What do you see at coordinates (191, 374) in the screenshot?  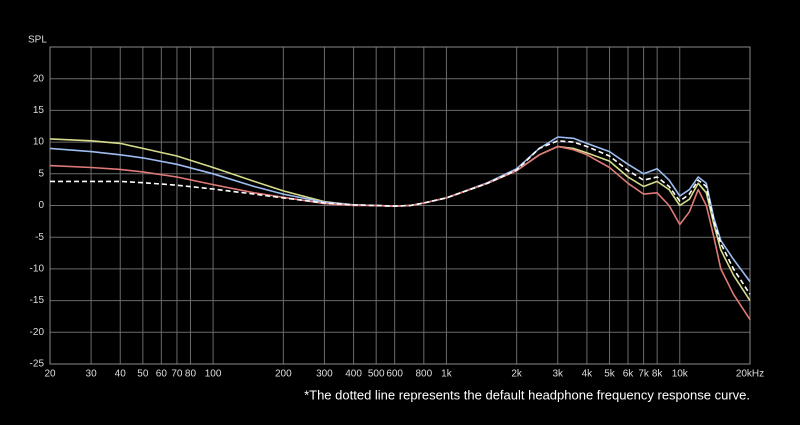 I see `x-tick-label: 80` at bounding box center [191, 374].